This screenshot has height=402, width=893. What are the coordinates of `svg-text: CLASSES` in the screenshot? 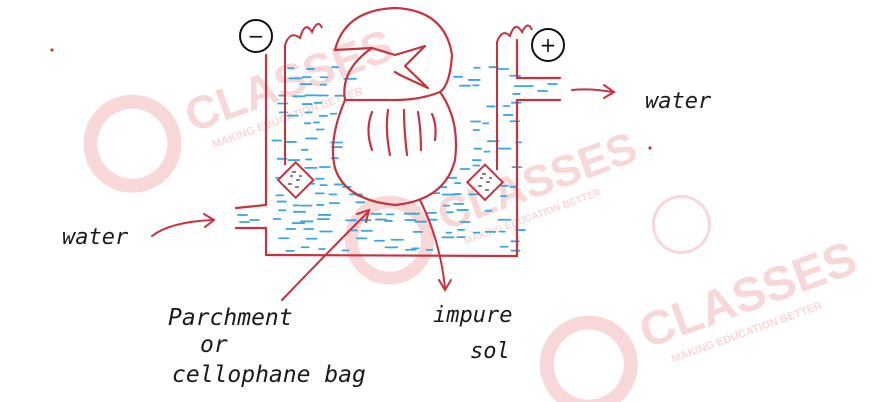 It's located at (747, 295).